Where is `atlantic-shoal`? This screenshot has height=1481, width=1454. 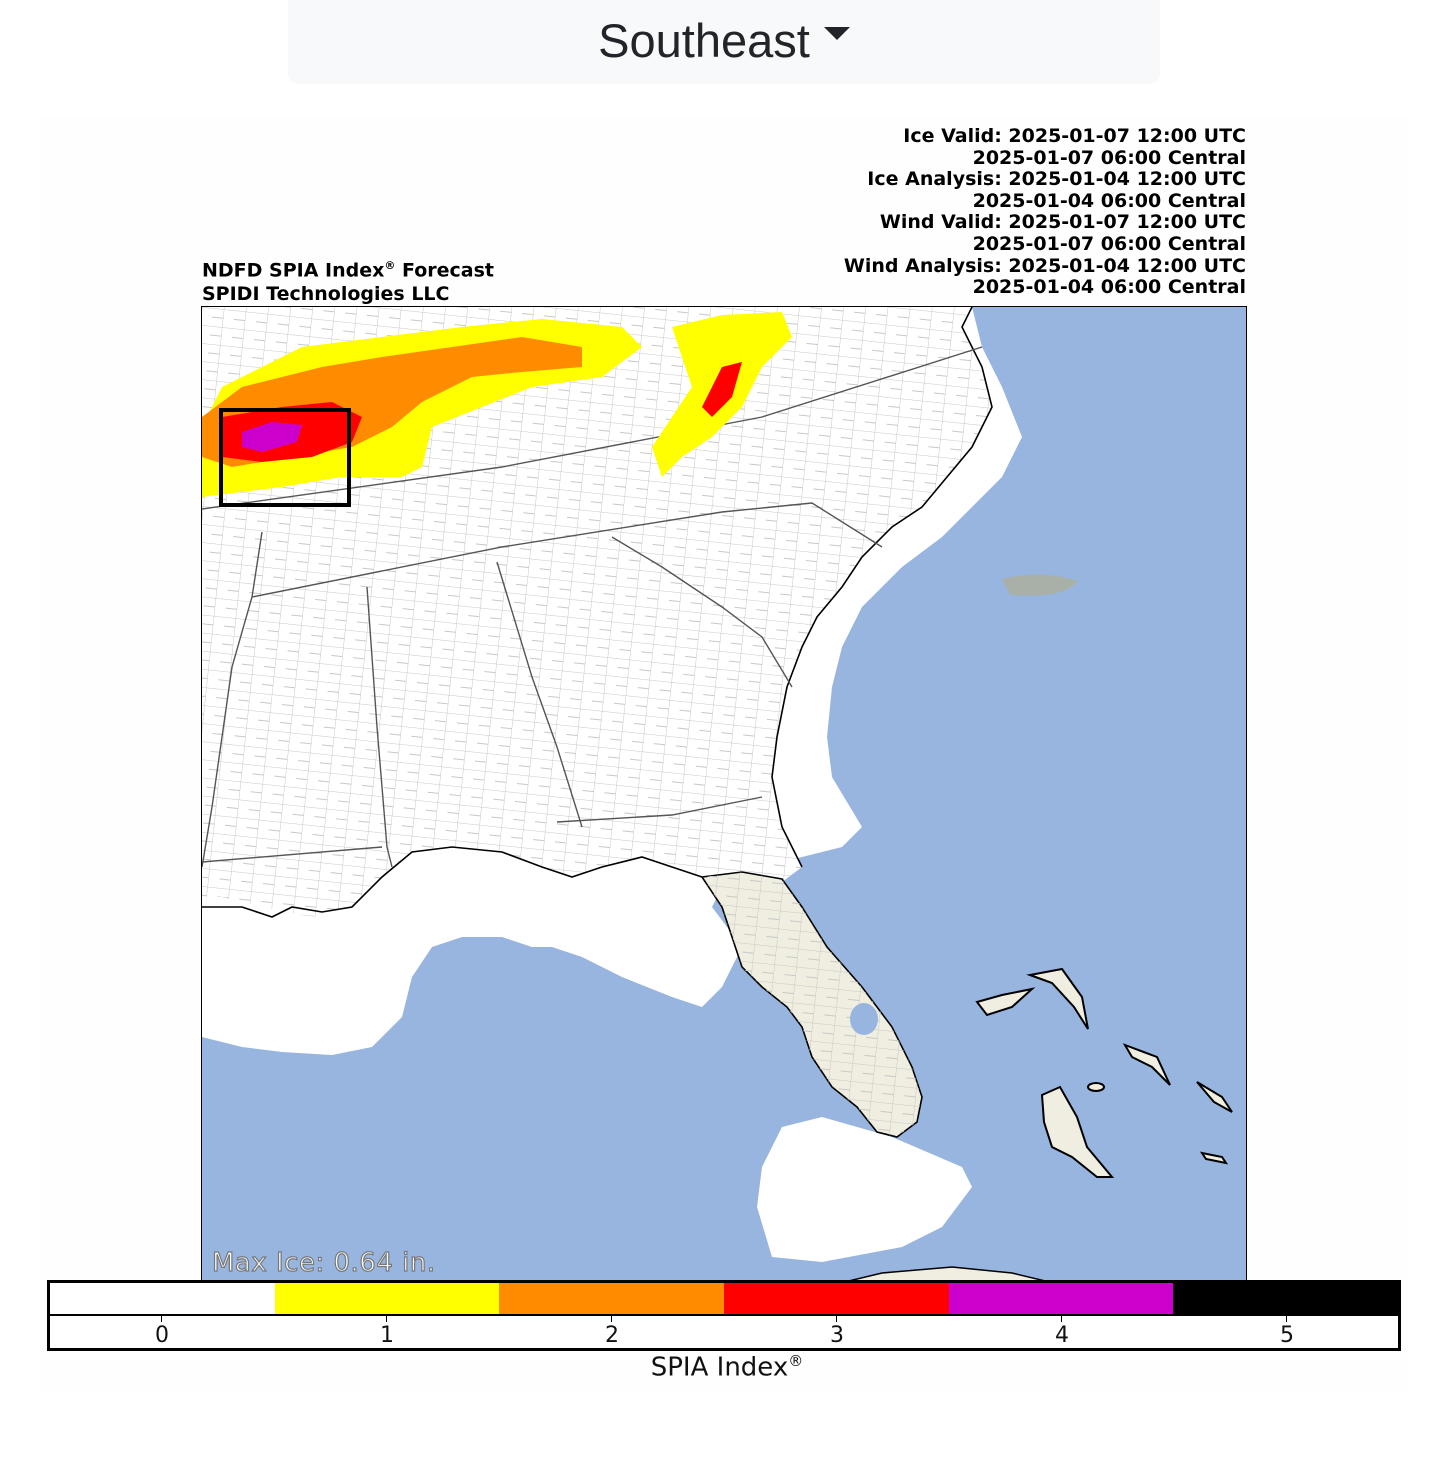 atlantic-shoal is located at coordinates (1040, 585).